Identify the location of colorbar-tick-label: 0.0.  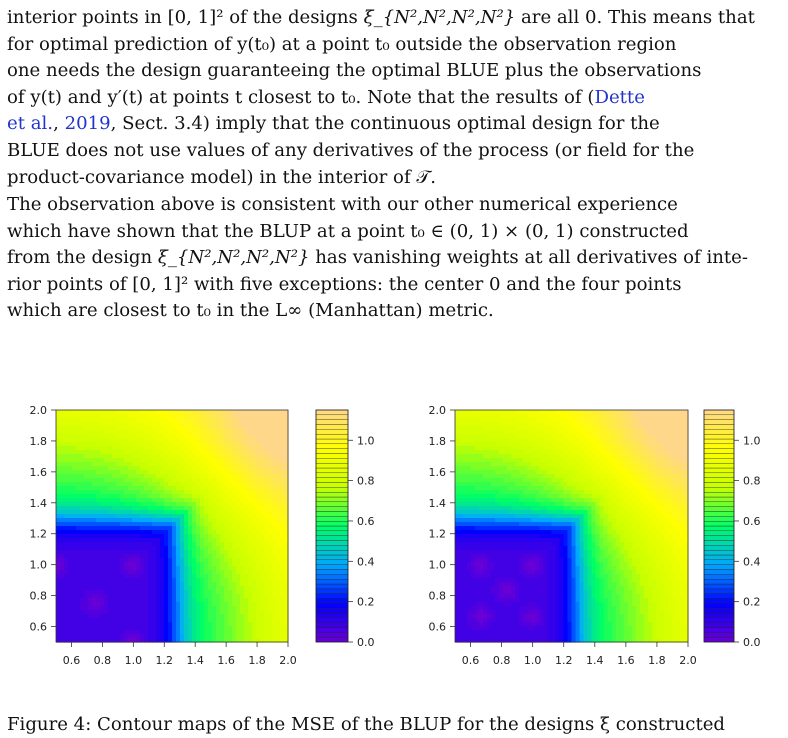
(366, 642).